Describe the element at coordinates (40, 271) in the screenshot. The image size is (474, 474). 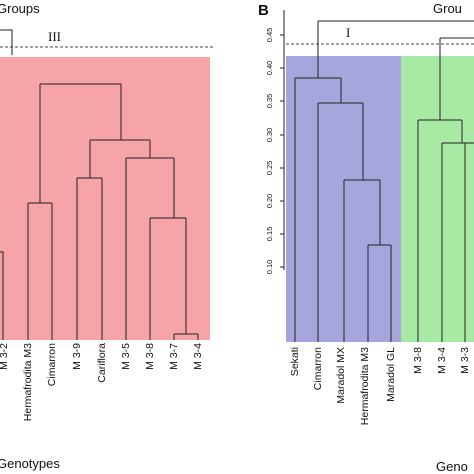
I see `panel-a-node-hermafrodita-cimarron` at that location.